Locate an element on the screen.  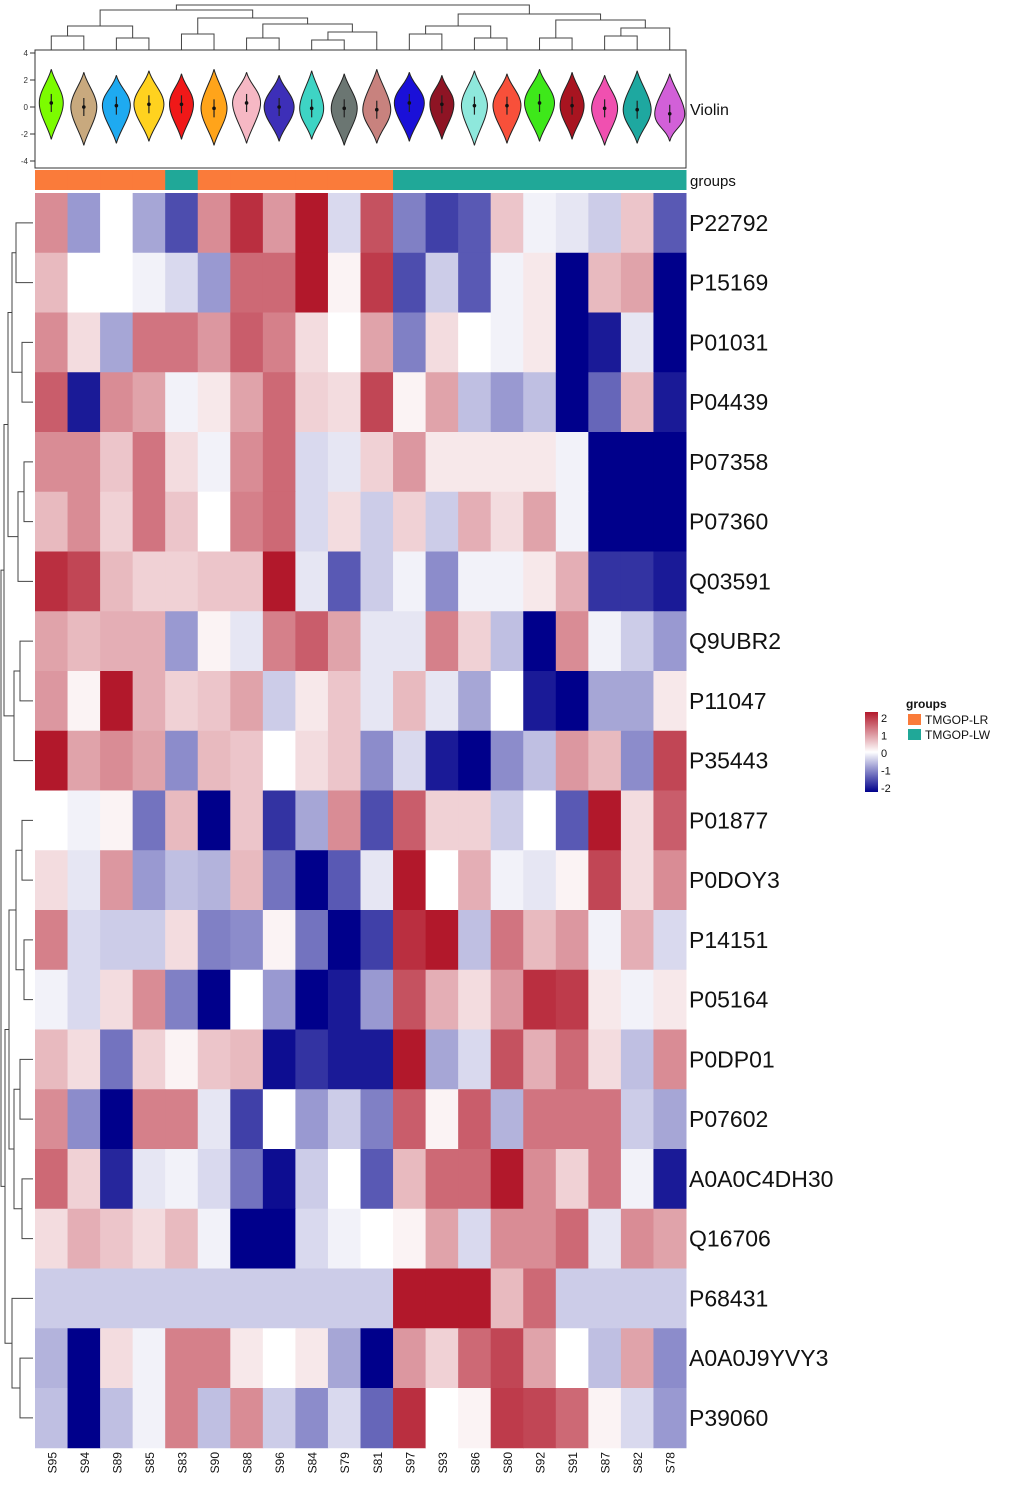
violin-axis-tick-label: 0 is located at coordinates (26, 107).